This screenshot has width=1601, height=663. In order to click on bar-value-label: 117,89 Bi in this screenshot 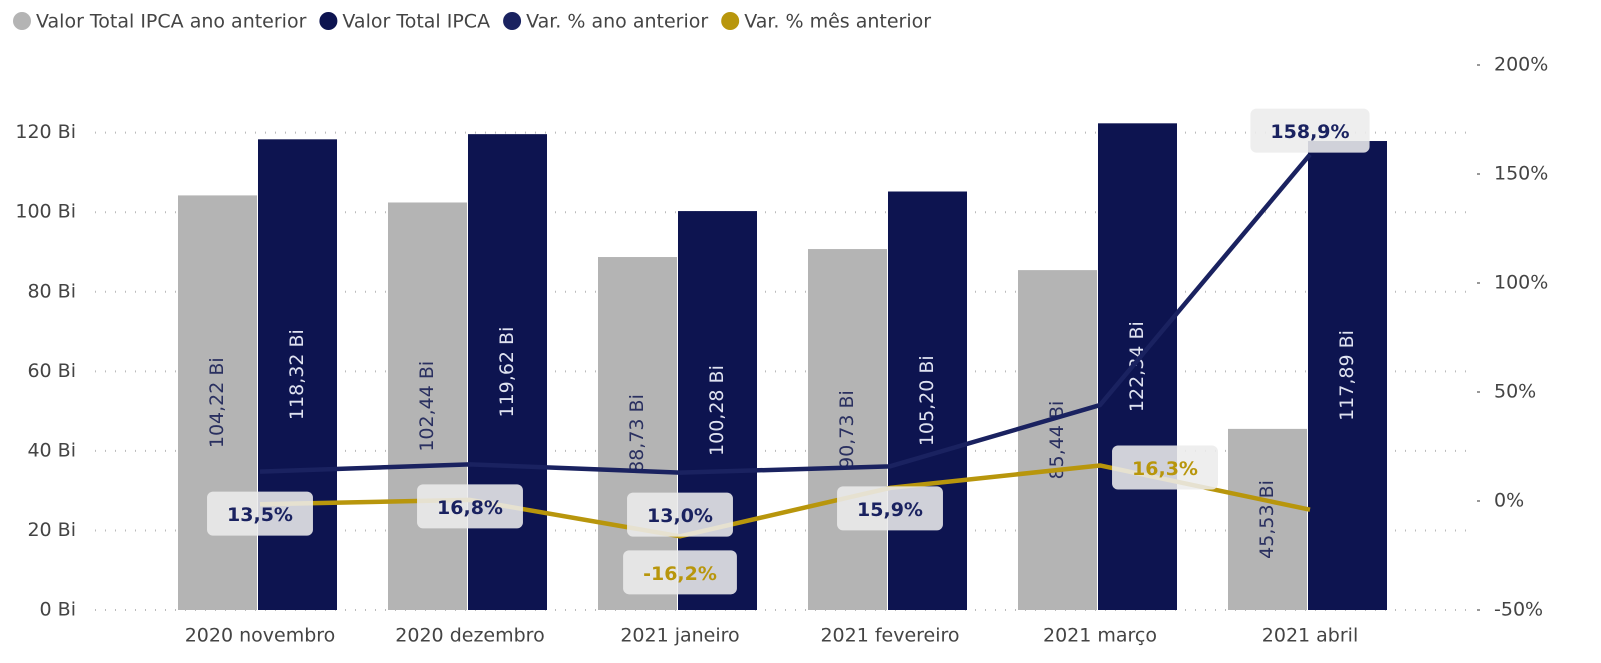, I will do `click(1347, 375)`.